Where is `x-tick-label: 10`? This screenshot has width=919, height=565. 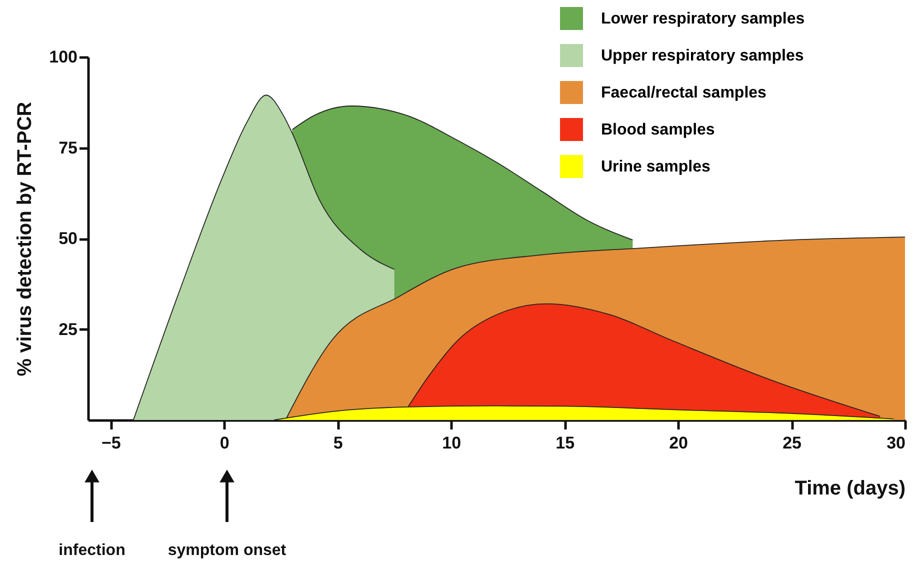
x-tick-label: 10 is located at coordinates (452, 443).